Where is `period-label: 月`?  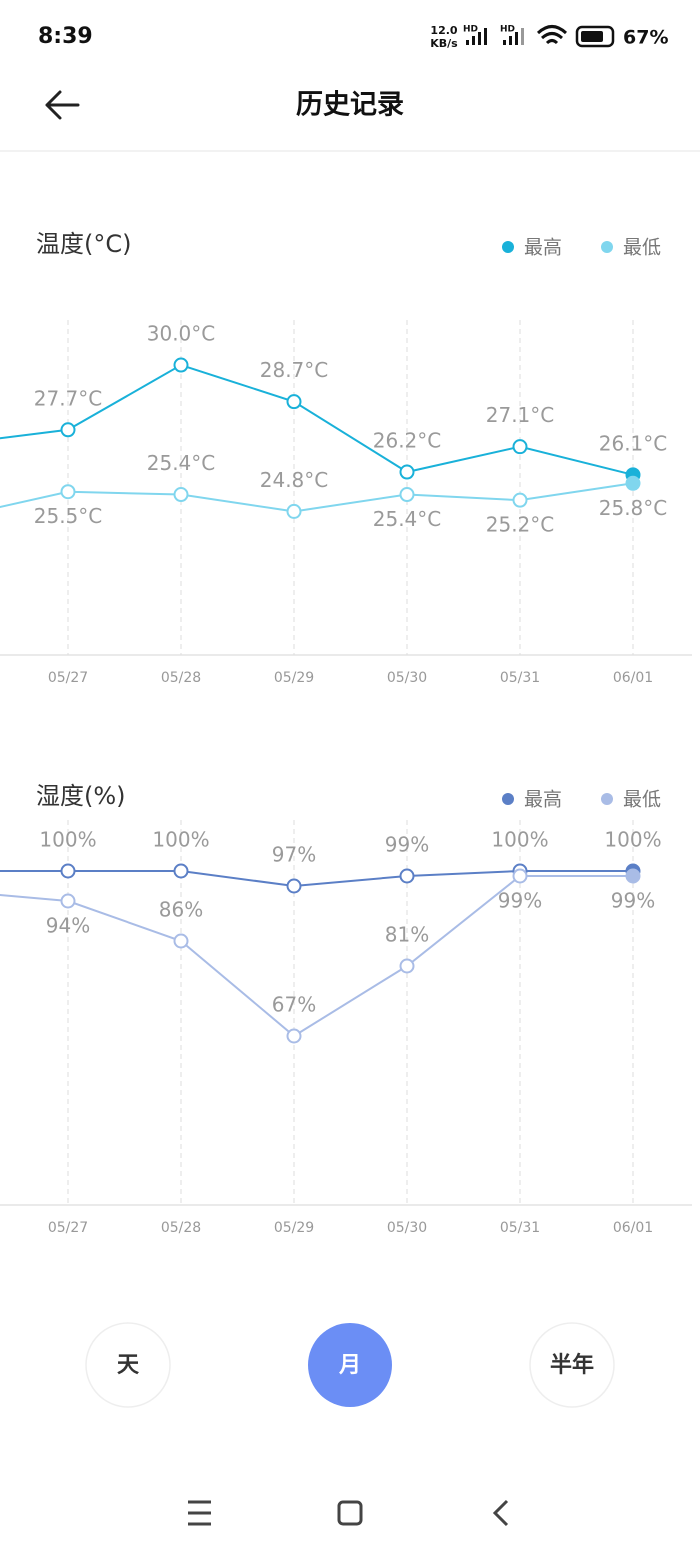 period-label: 月 is located at coordinates (349, 1365).